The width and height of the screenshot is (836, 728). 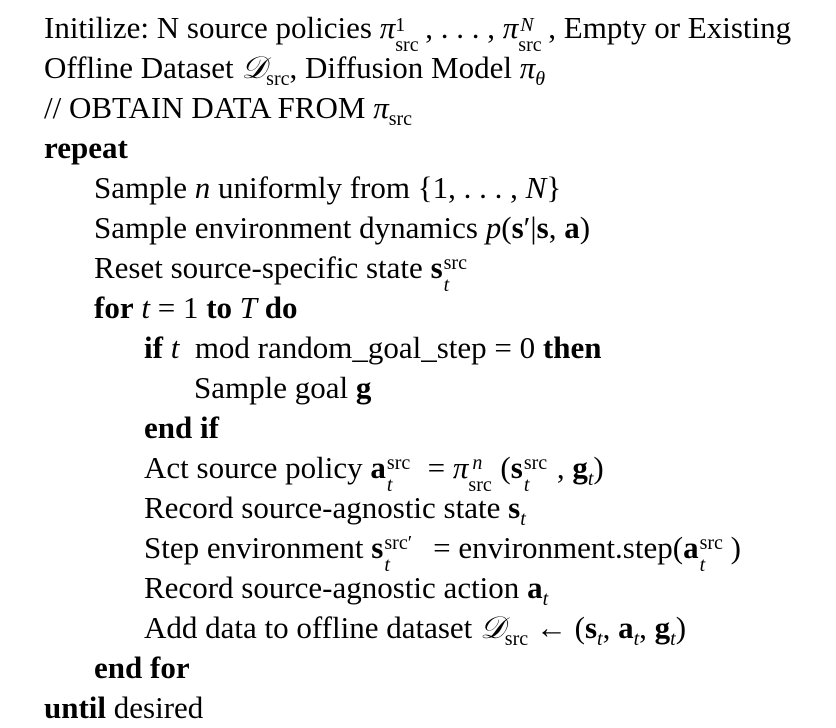 I want to click on keyword-end-if: end if, so click(x=181, y=427).